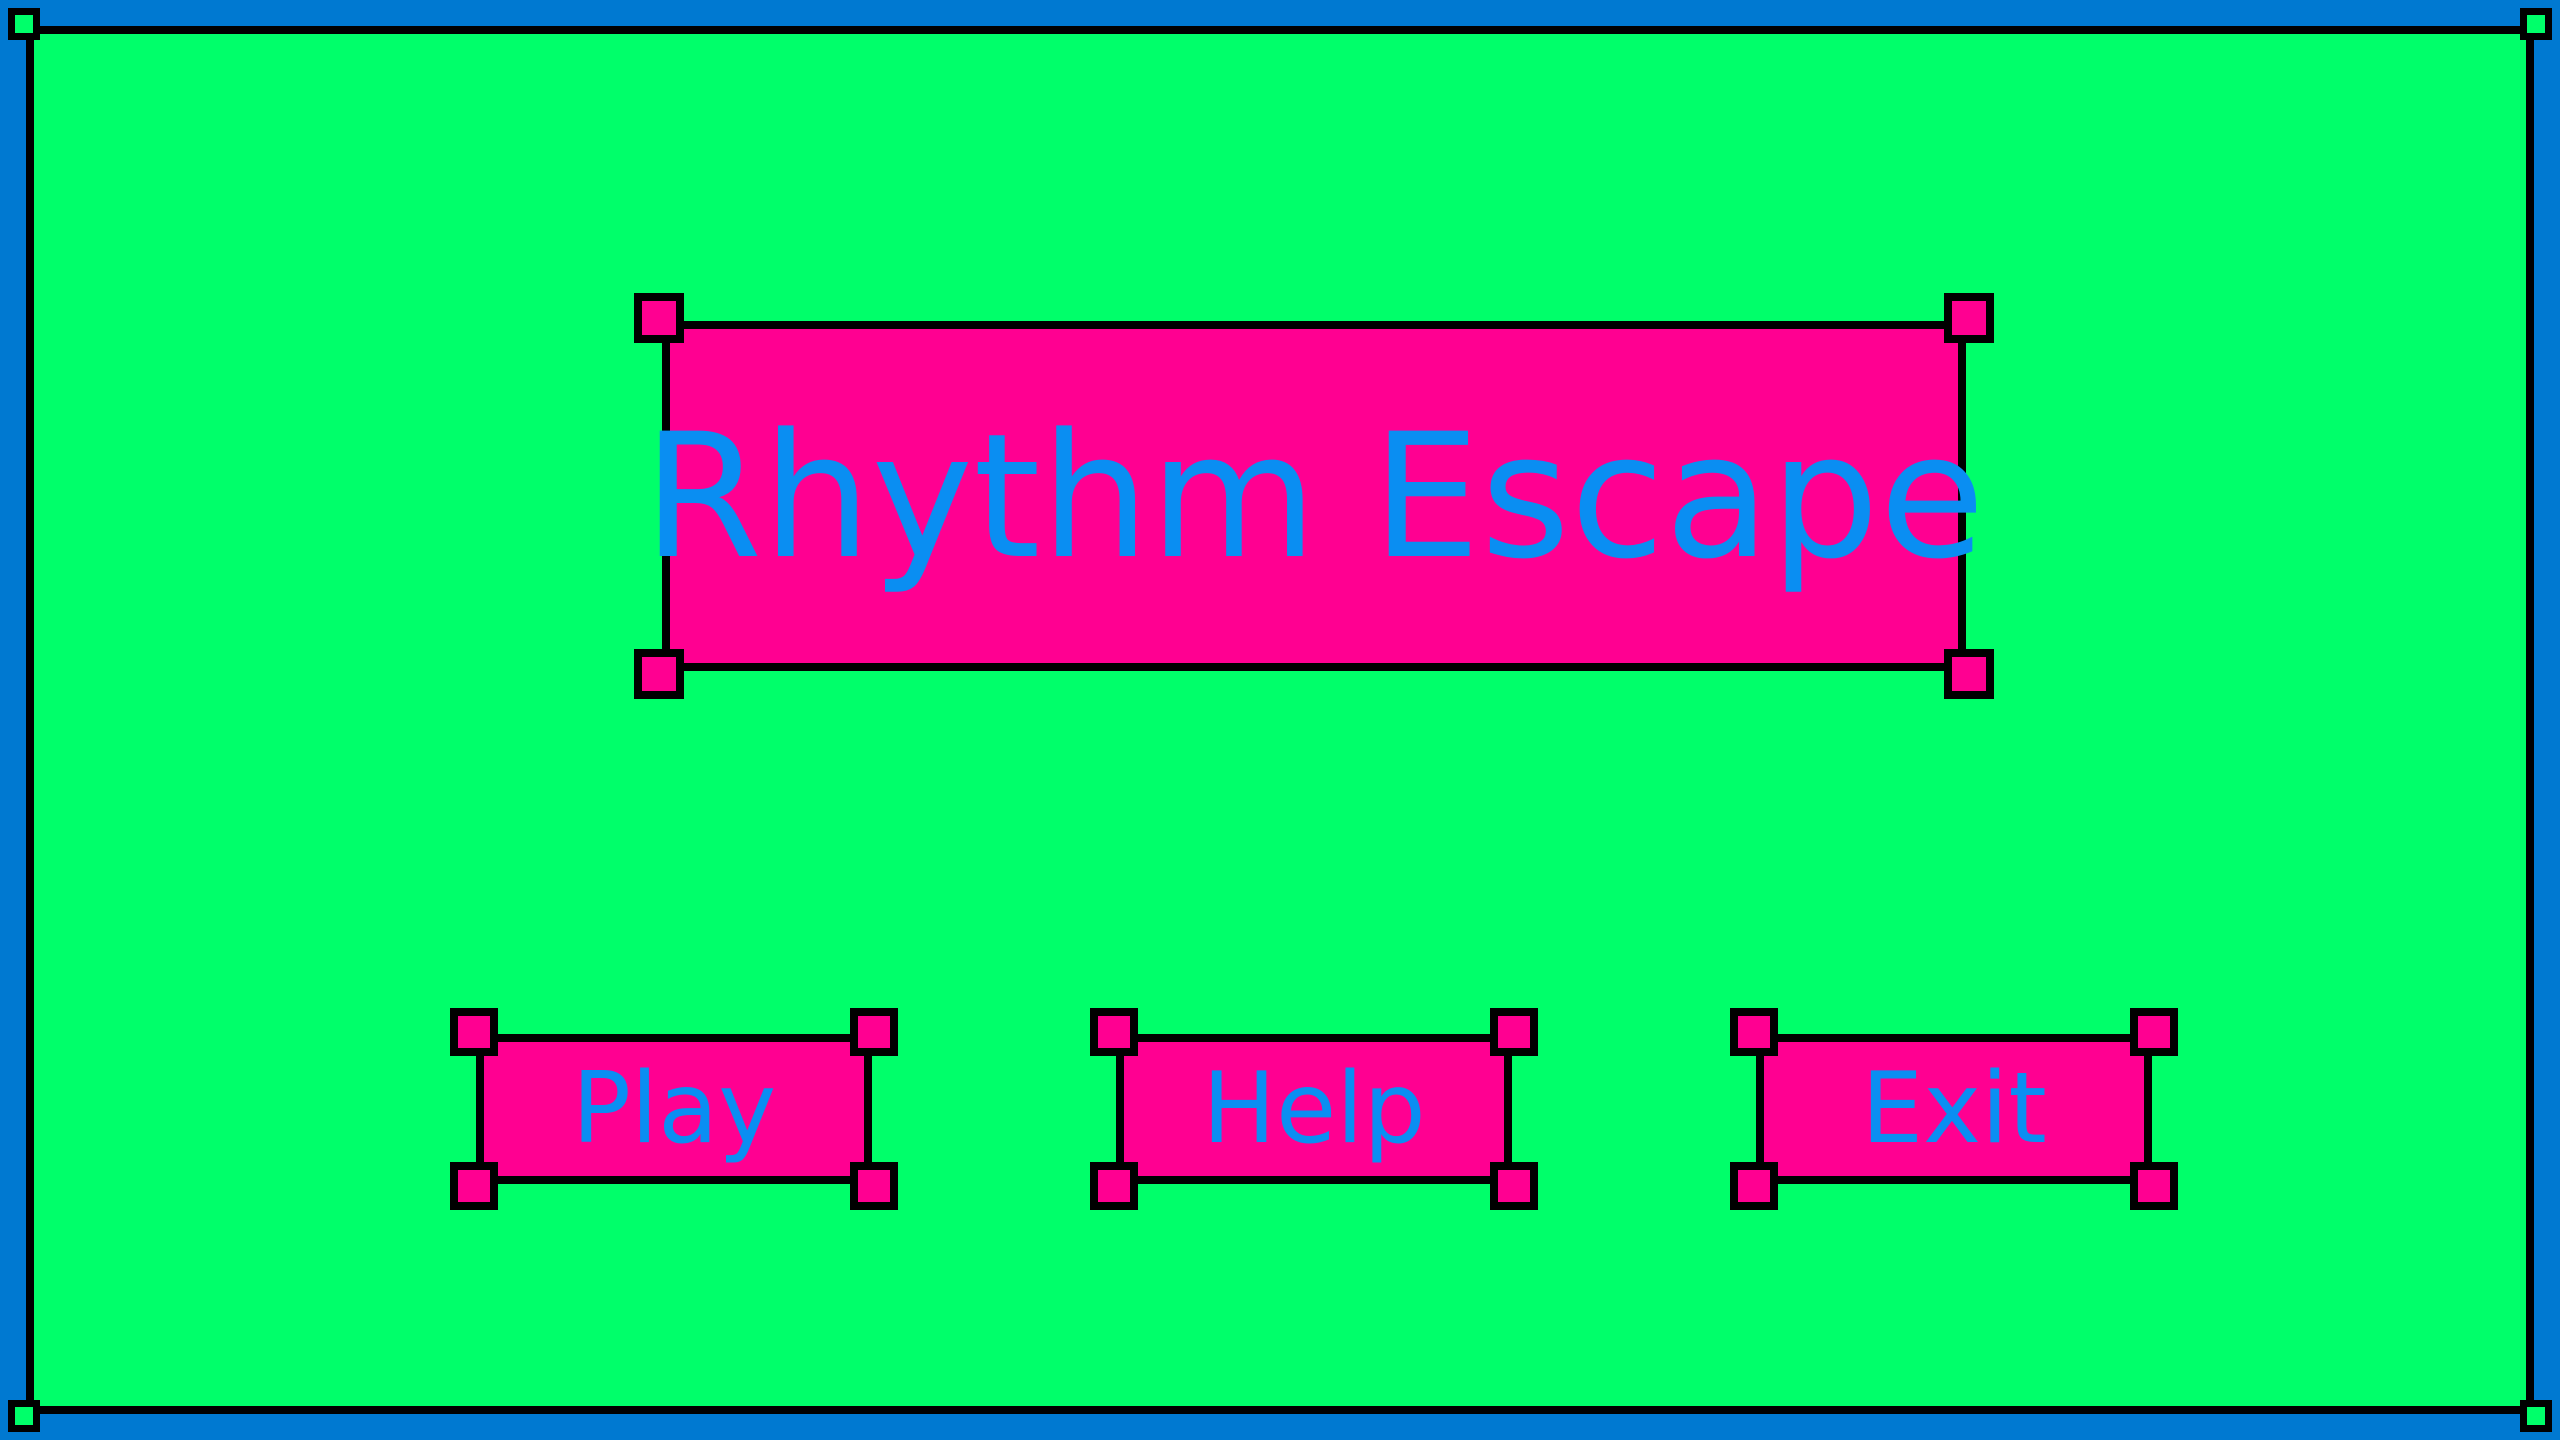 The image size is (2560, 1440). Describe the element at coordinates (1969, 318) in the screenshot. I see `banner-corner-top-right` at that location.